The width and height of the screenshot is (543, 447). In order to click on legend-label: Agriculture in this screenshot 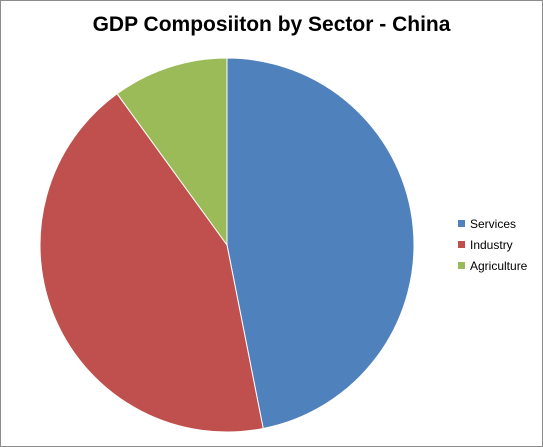, I will do `click(499, 265)`.